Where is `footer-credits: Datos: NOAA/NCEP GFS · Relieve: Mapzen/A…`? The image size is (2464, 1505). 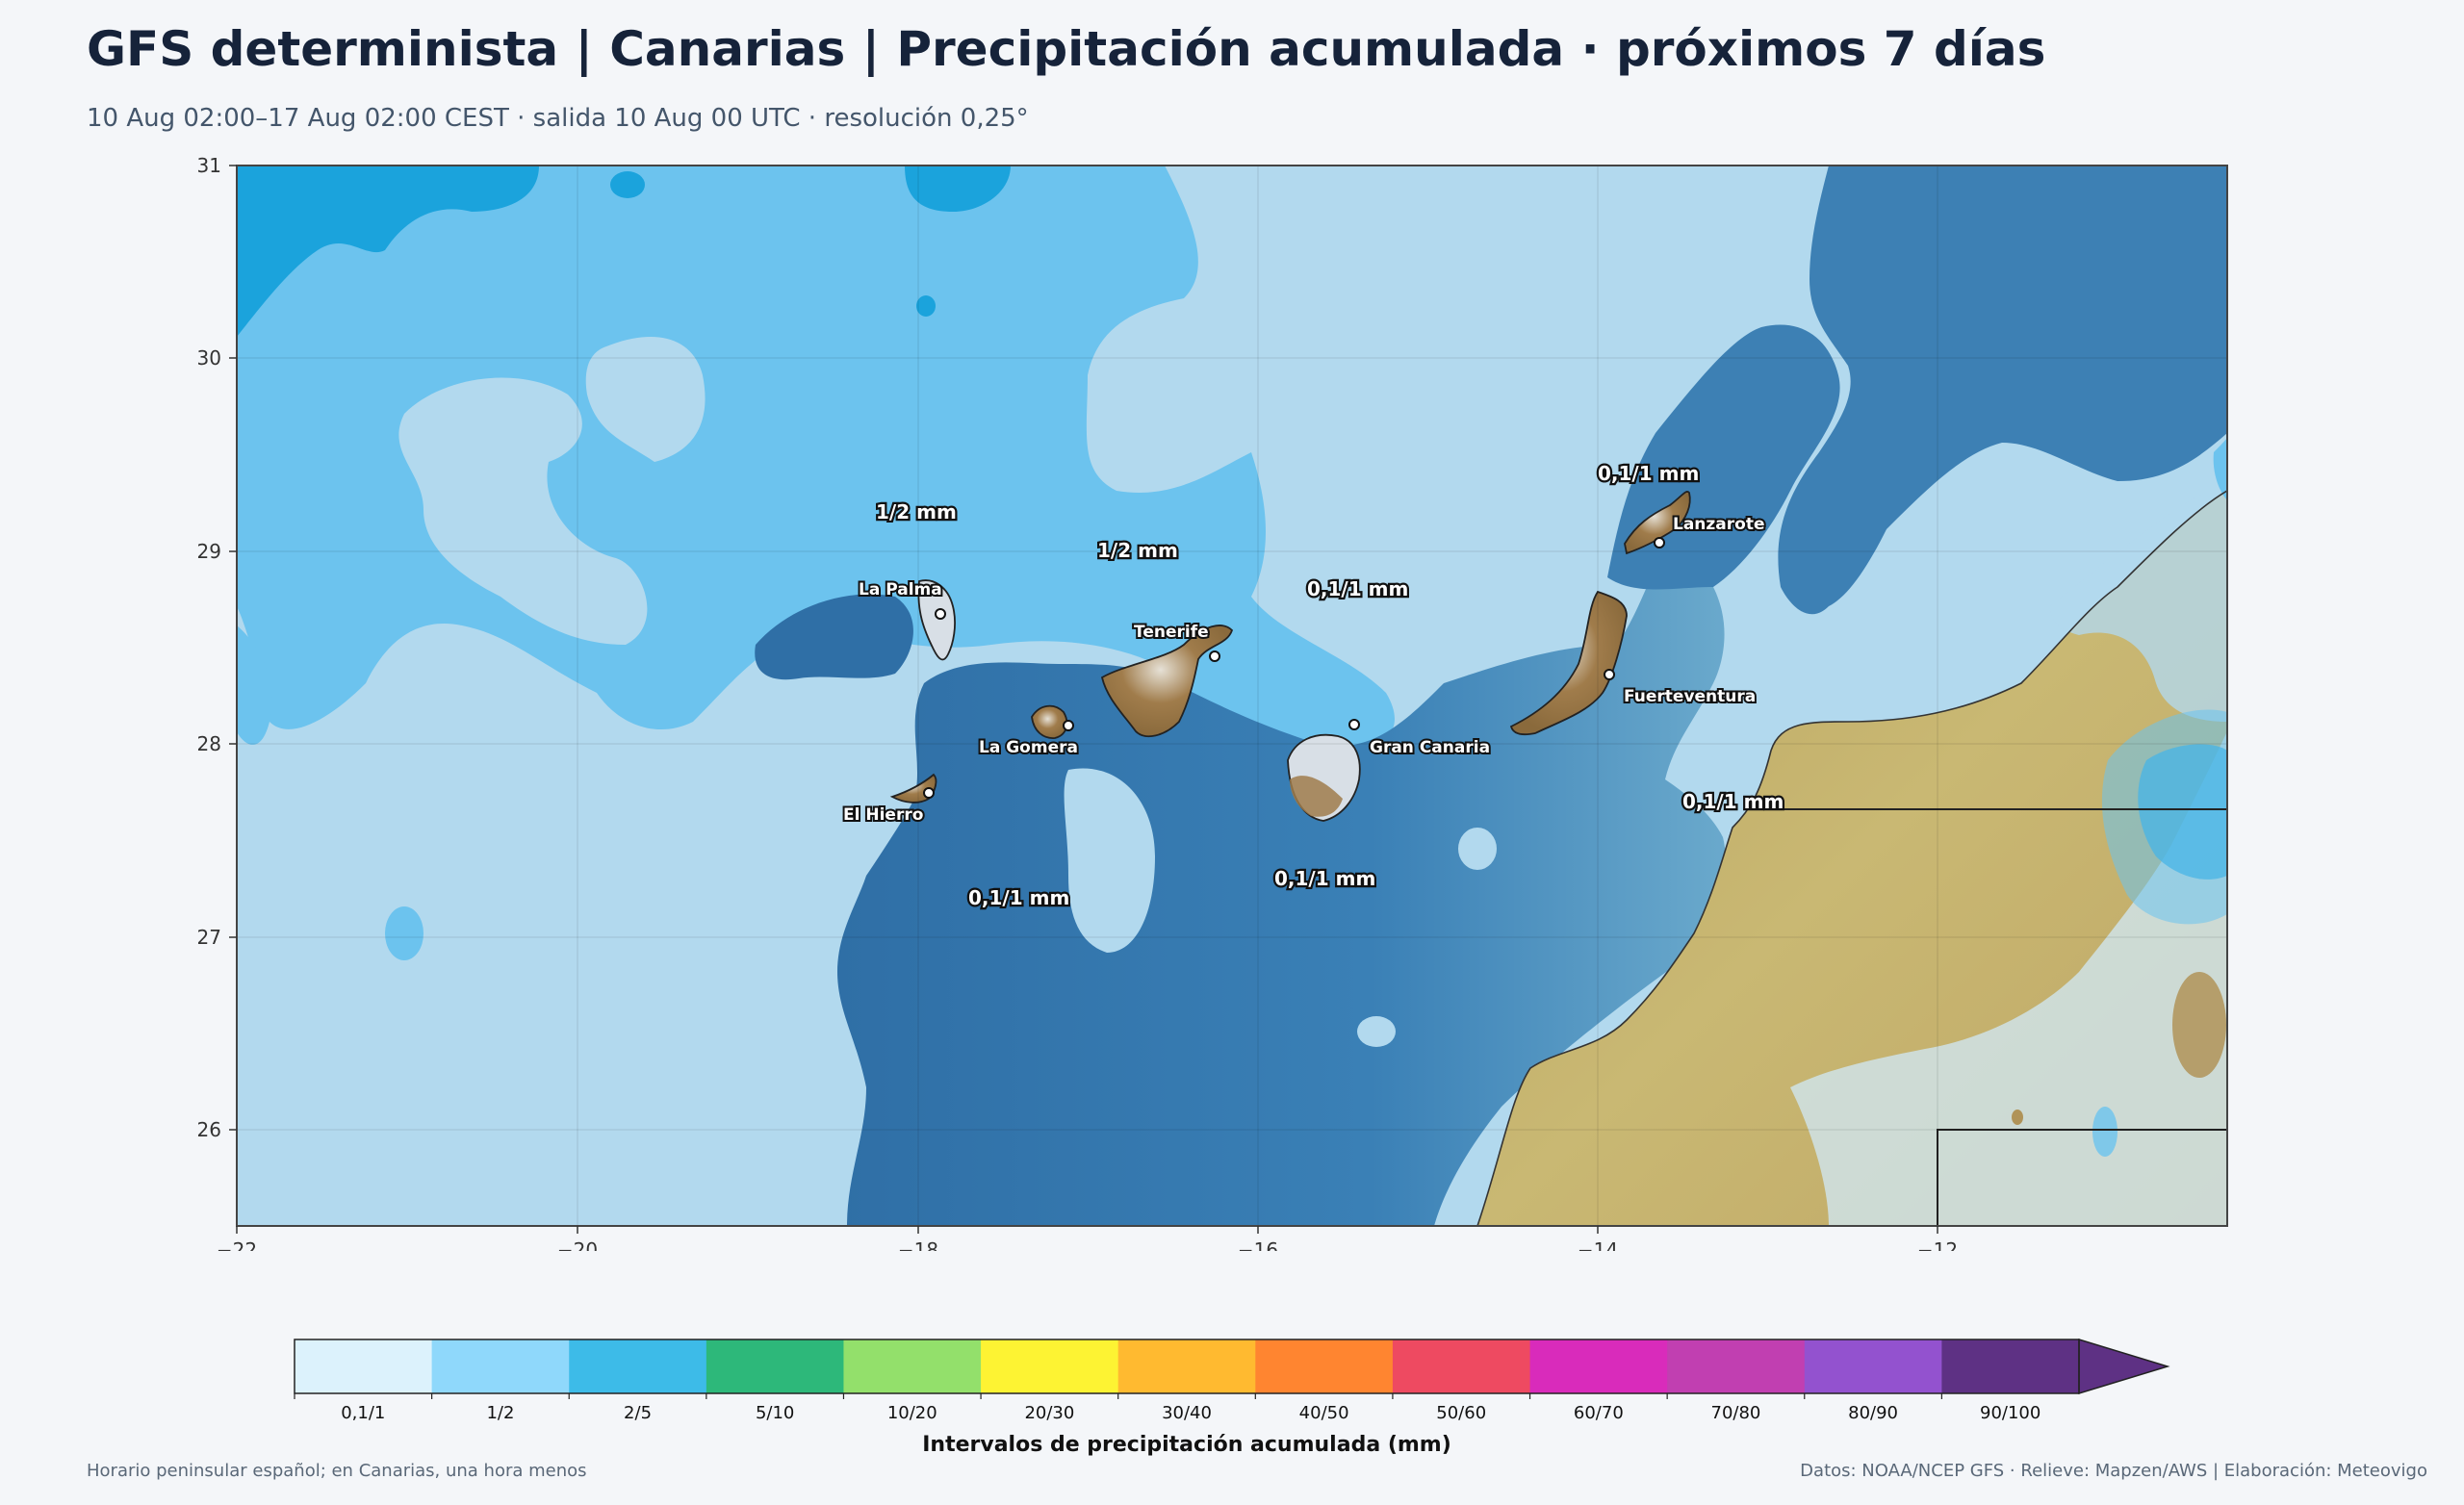 footer-credits: Datos: NOAA/NCEP GFS · Relieve: Mapzen/A… is located at coordinates (2113, 1471).